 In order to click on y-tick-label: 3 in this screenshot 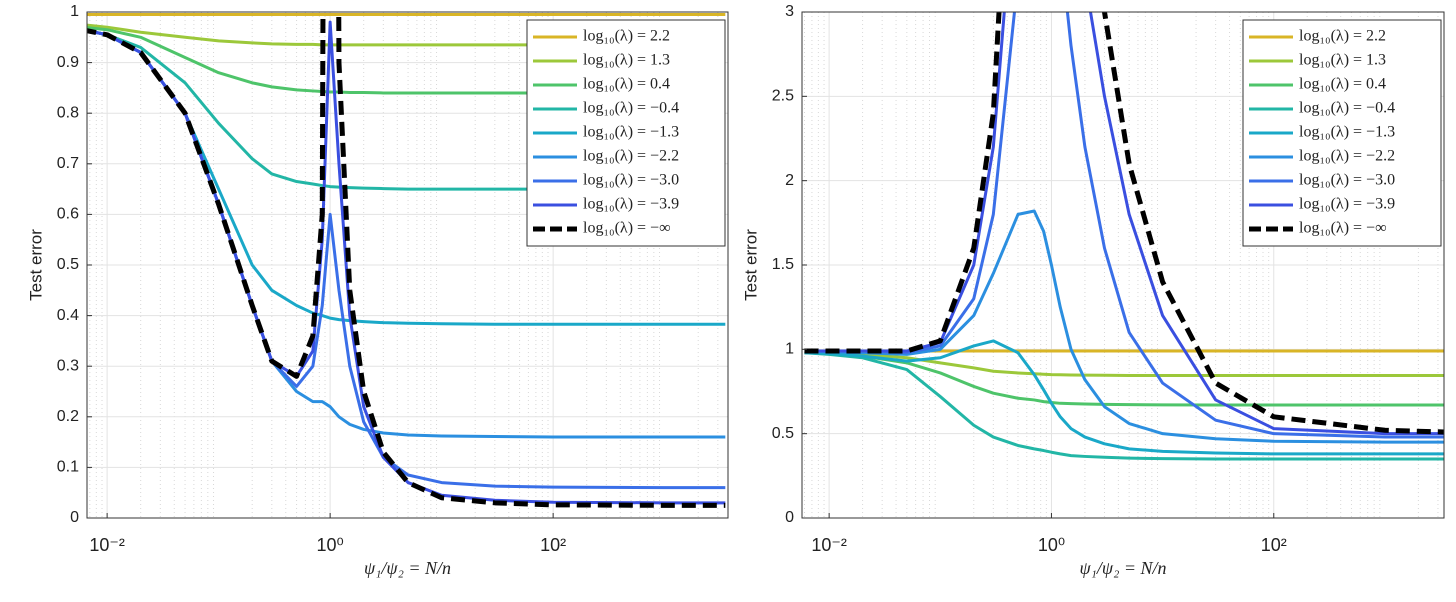, I will do `click(789, 11)`.